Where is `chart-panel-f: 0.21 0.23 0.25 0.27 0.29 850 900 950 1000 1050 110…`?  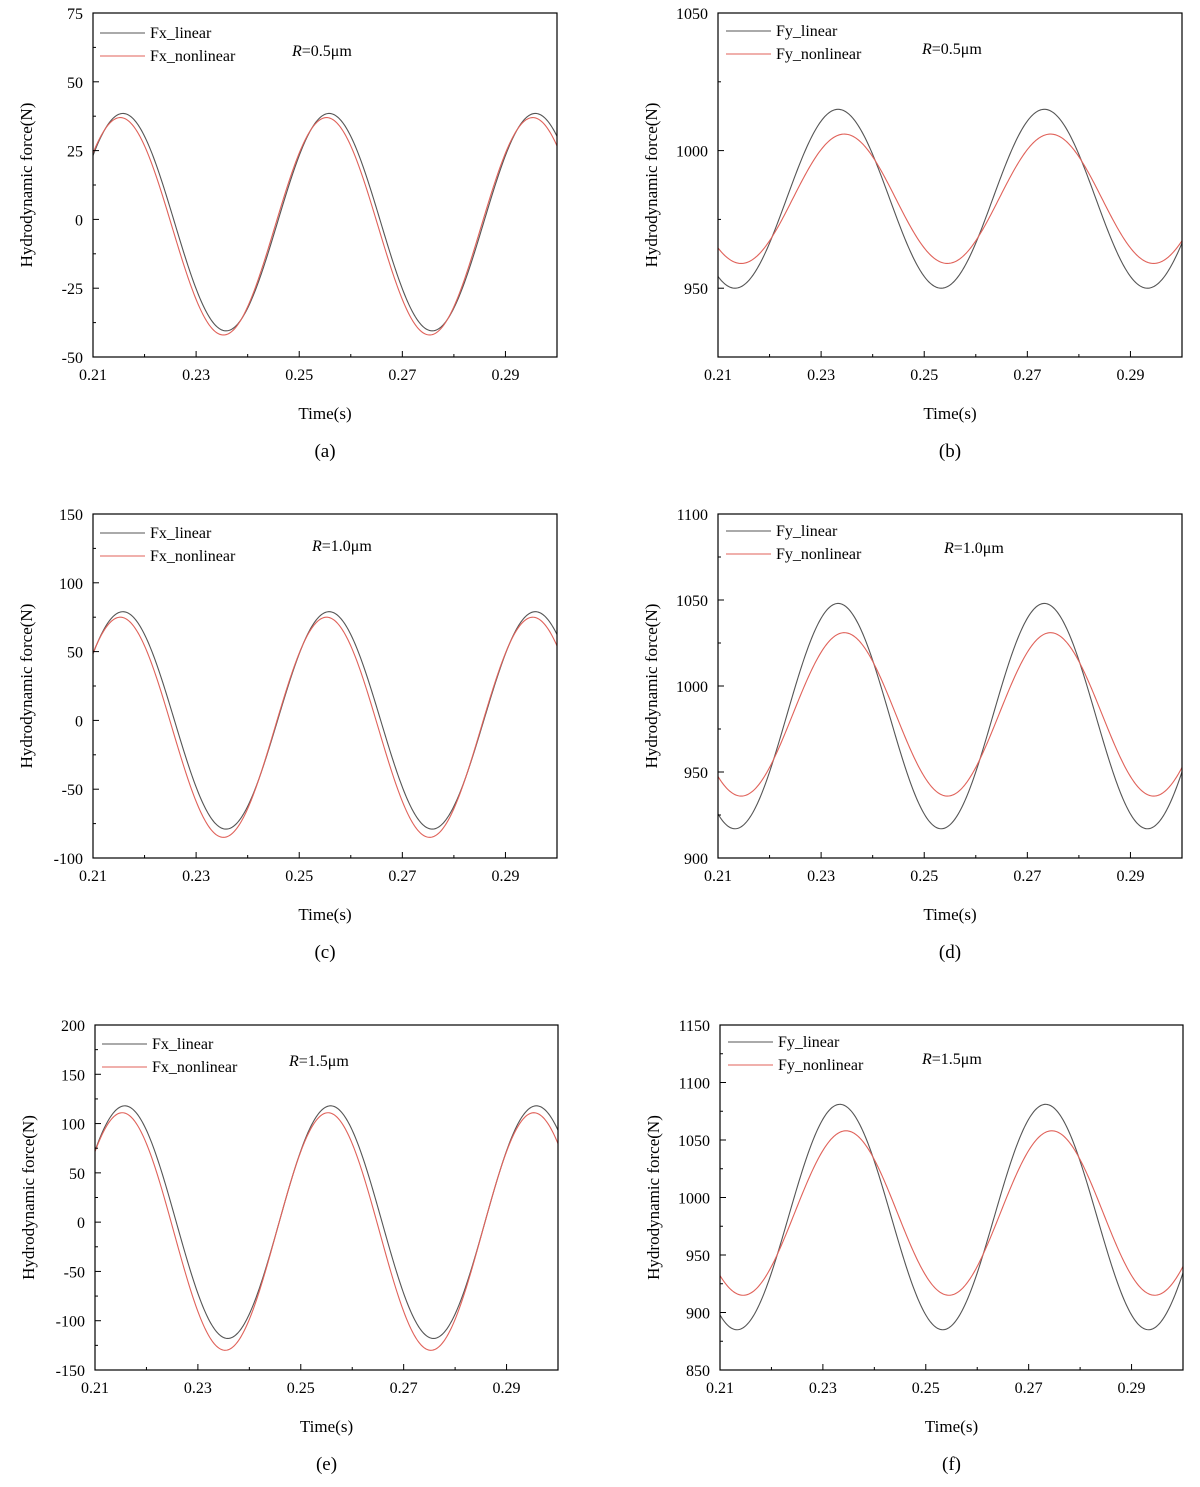
chart-panel-f: 0.21 0.23 0.25 0.27 0.29 850 900 950 1000 1050 110… is located at coordinates (914, 1246).